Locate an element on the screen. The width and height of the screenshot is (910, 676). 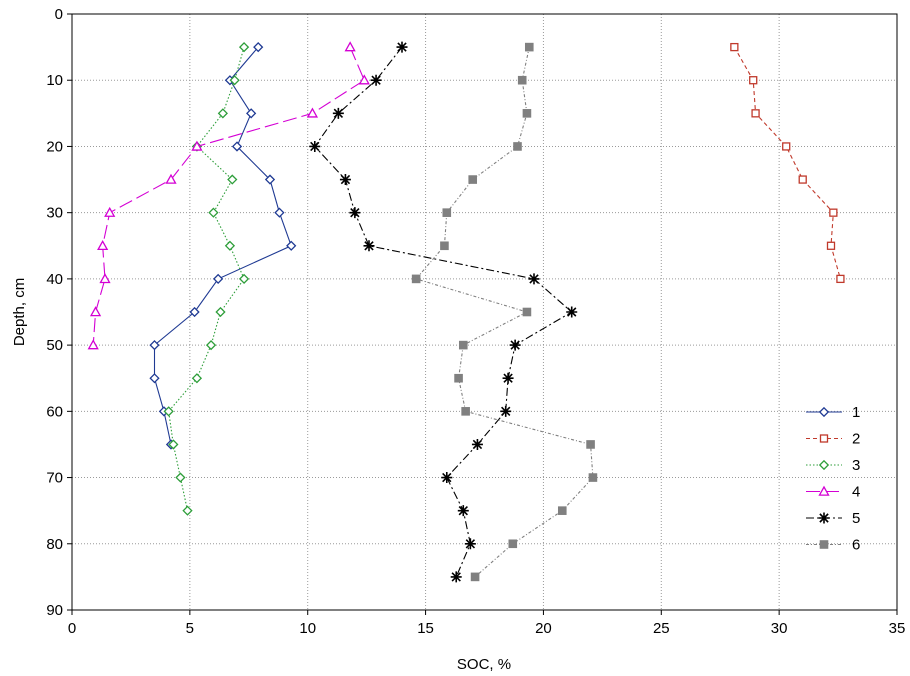
legend: 1 2 3 4 5 6 is located at coordinates (833, 479).